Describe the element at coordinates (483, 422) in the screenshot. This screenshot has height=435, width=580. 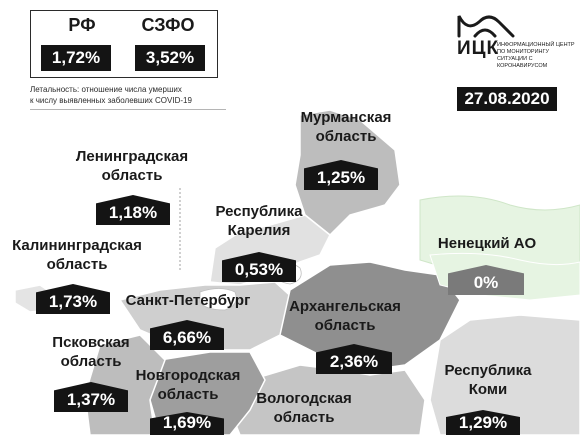
I see `region-komi-value: 1,29%` at that location.